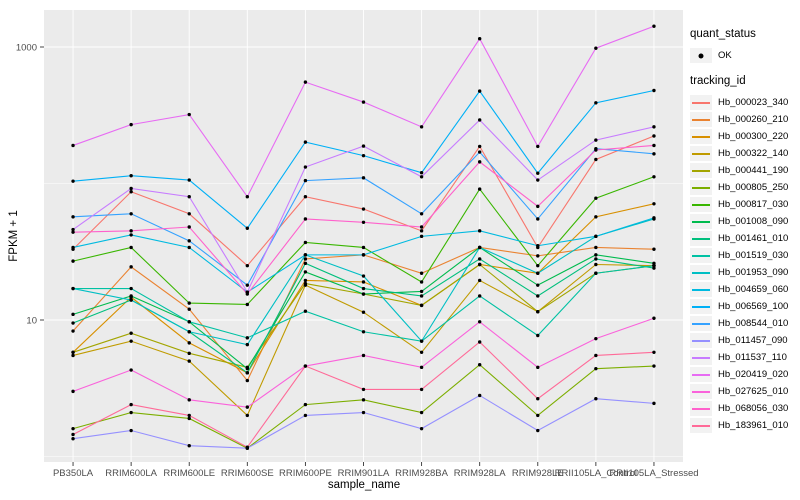  I want to click on y-tick-label: 10, so click(31, 321).